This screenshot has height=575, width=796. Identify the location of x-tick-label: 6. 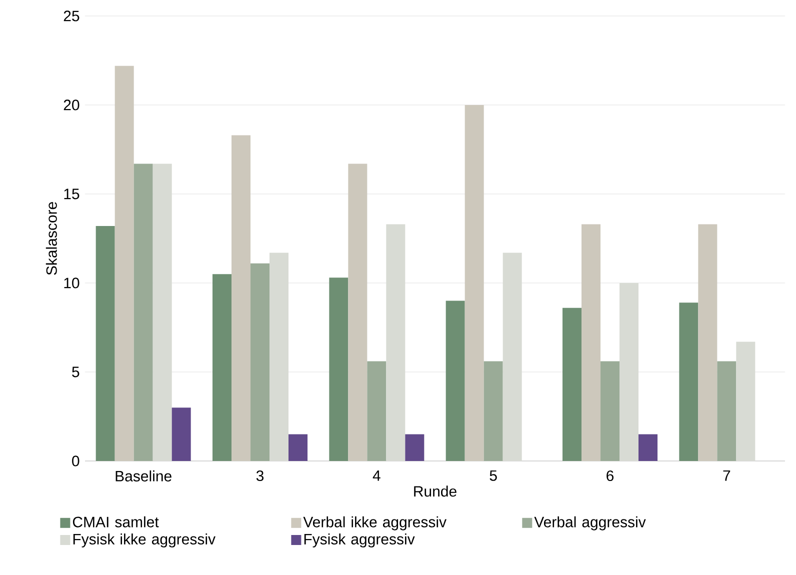
(610, 476).